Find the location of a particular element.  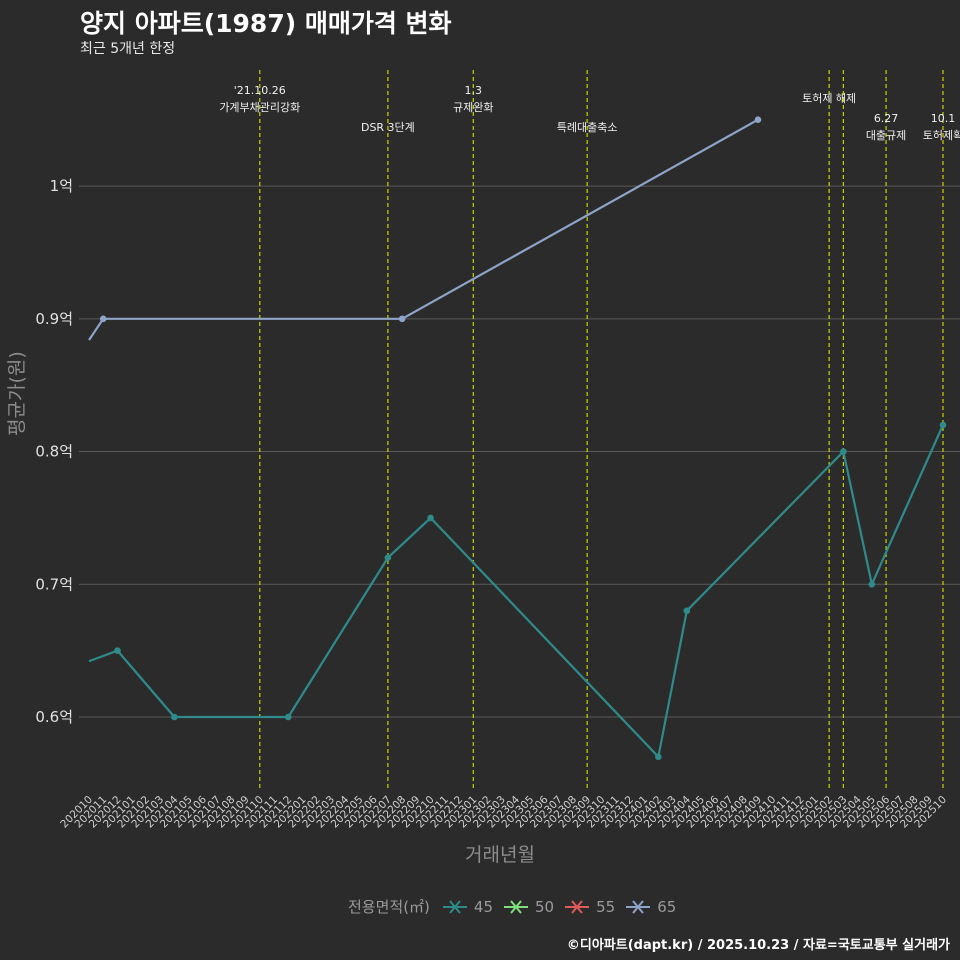

y-tick-label: 0.9억 is located at coordinates (54, 319).